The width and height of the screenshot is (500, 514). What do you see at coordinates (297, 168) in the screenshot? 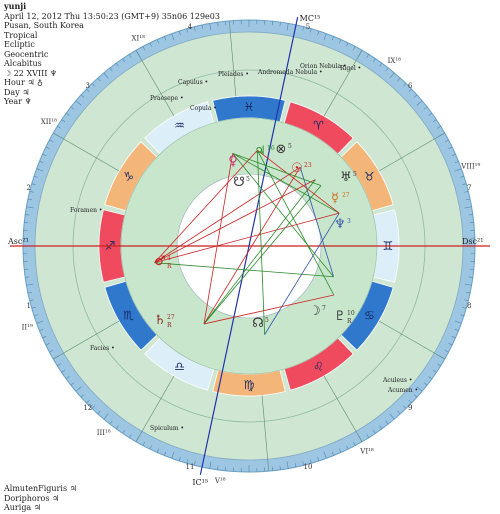
I see `planet-sun-icon: ☉` at bounding box center [297, 168].